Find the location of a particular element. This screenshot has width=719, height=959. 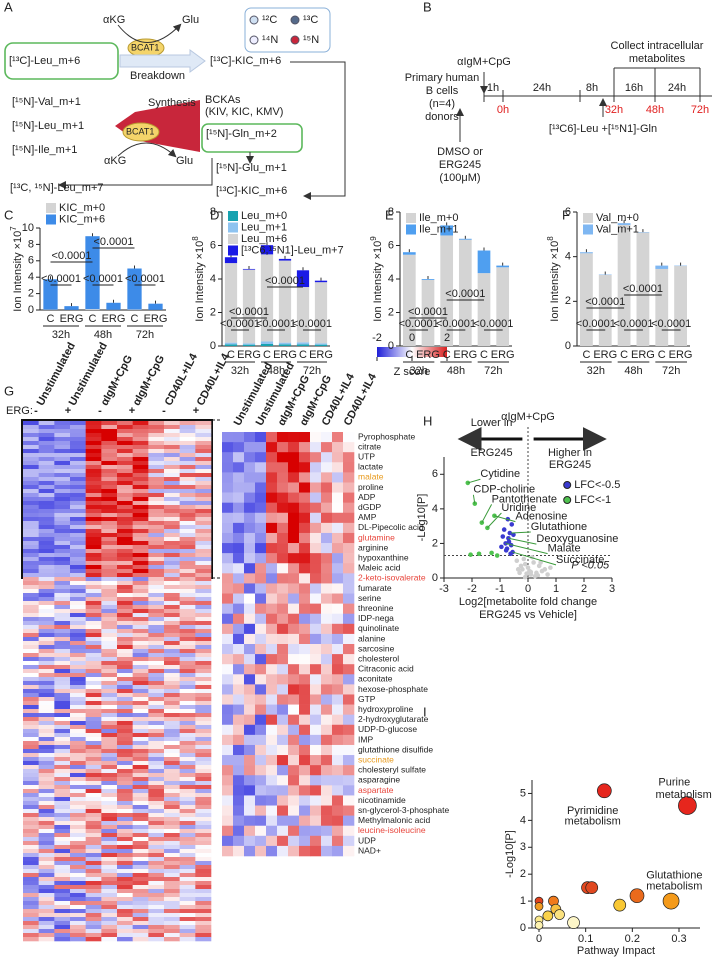

y-tick-label: 4 is located at coordinates (213, 279).